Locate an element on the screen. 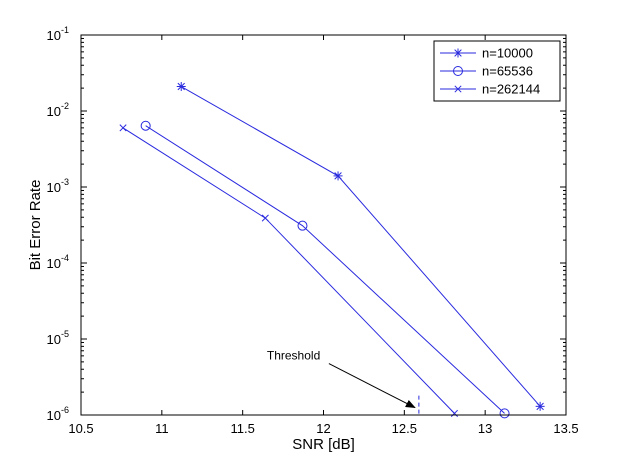 The image size is (622, 468). x-tick-label: 12.5 is located at coordinates (404, 428).